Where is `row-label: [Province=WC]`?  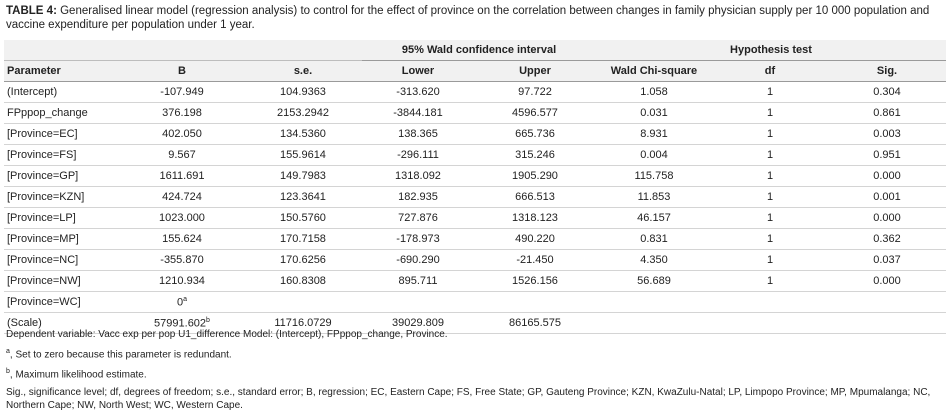 row-label: [Province=WC] is located at coordinates (62, 302).